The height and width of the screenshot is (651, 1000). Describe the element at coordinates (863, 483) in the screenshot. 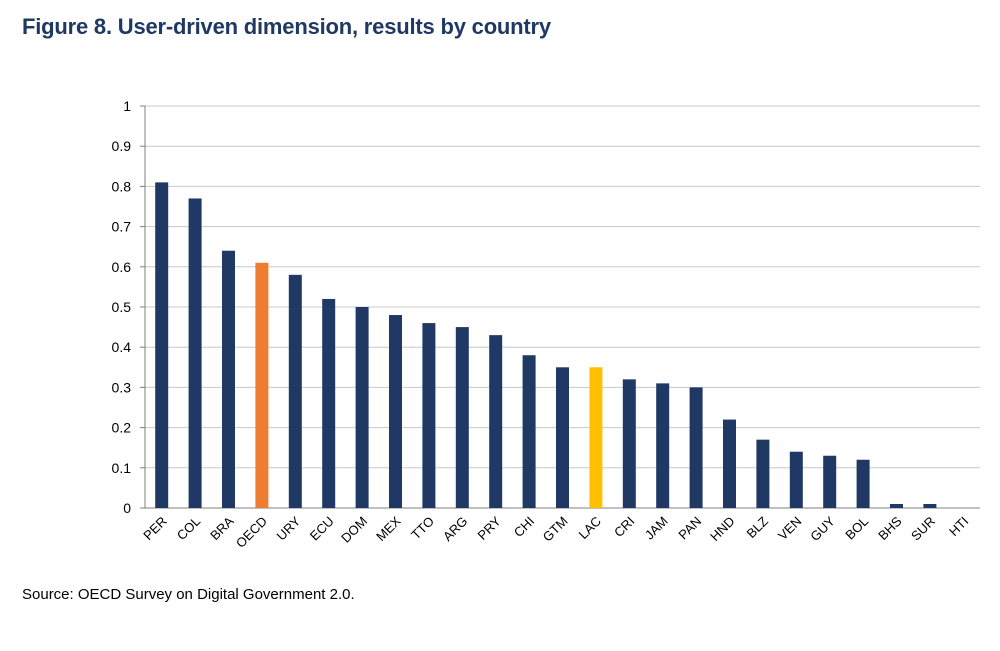

I see `bar-bol` at that location.